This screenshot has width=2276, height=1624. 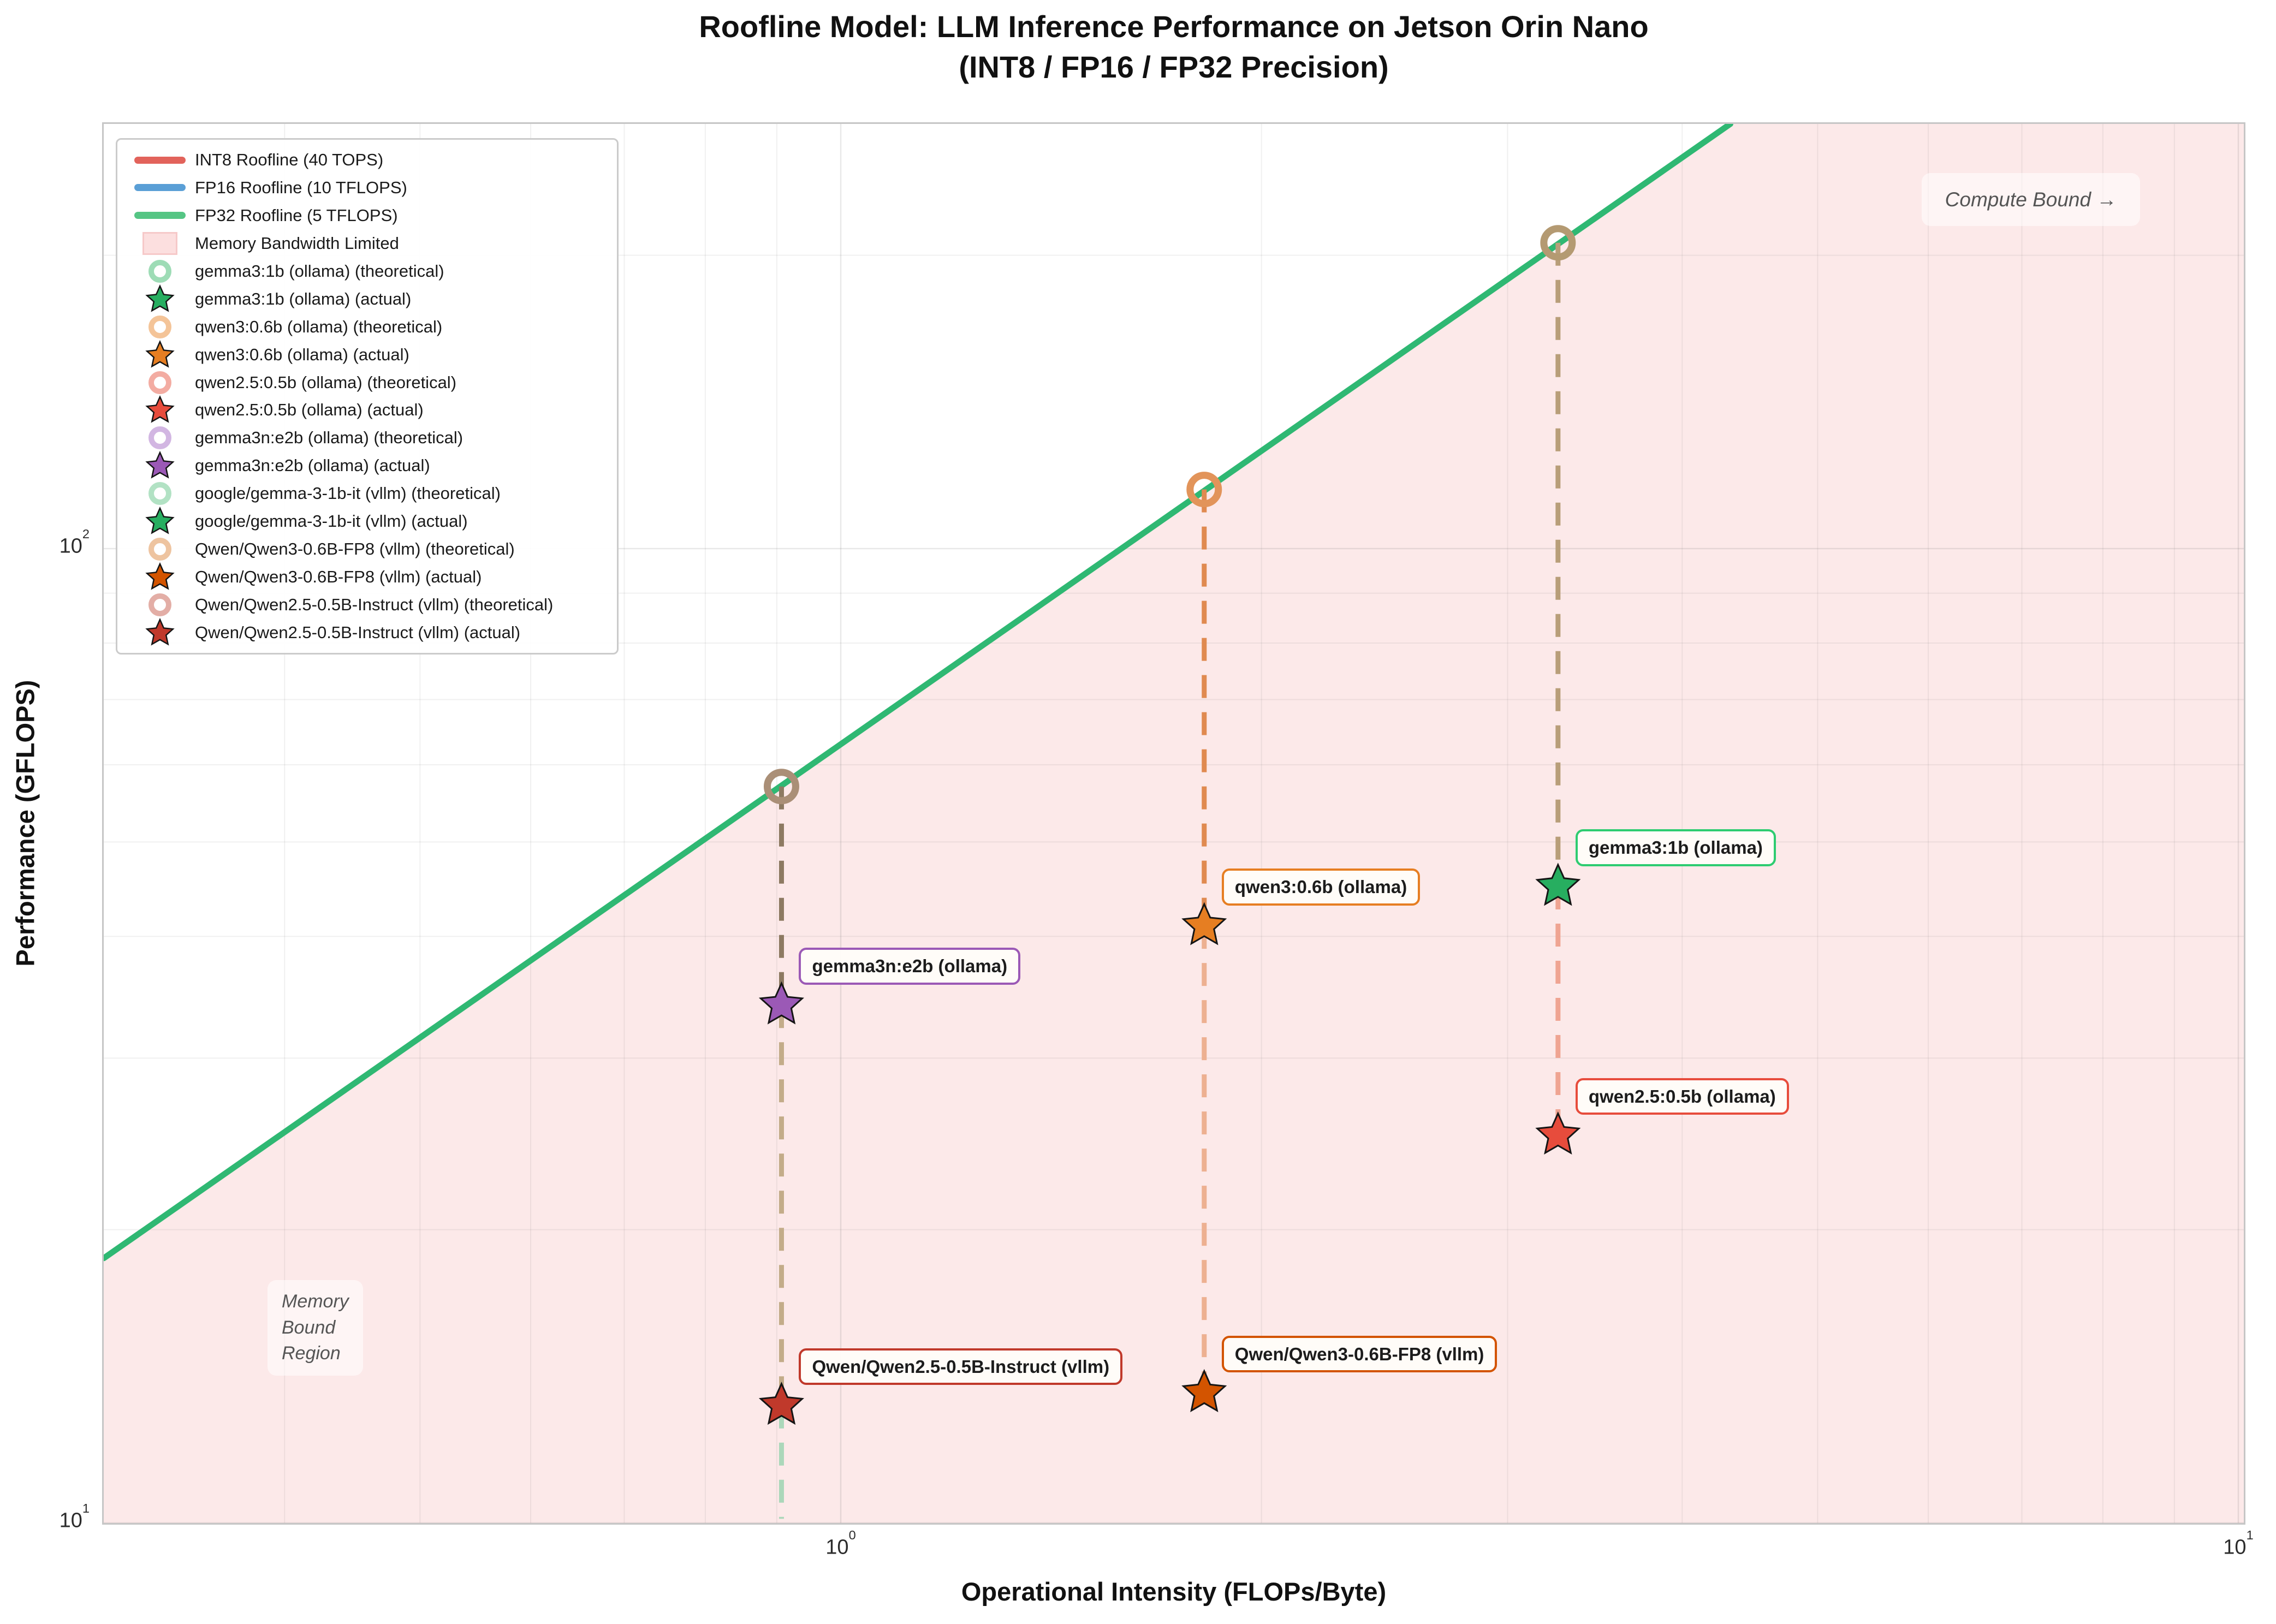 I want to click on y-tick-100: 10², so click(x=74, y=542).